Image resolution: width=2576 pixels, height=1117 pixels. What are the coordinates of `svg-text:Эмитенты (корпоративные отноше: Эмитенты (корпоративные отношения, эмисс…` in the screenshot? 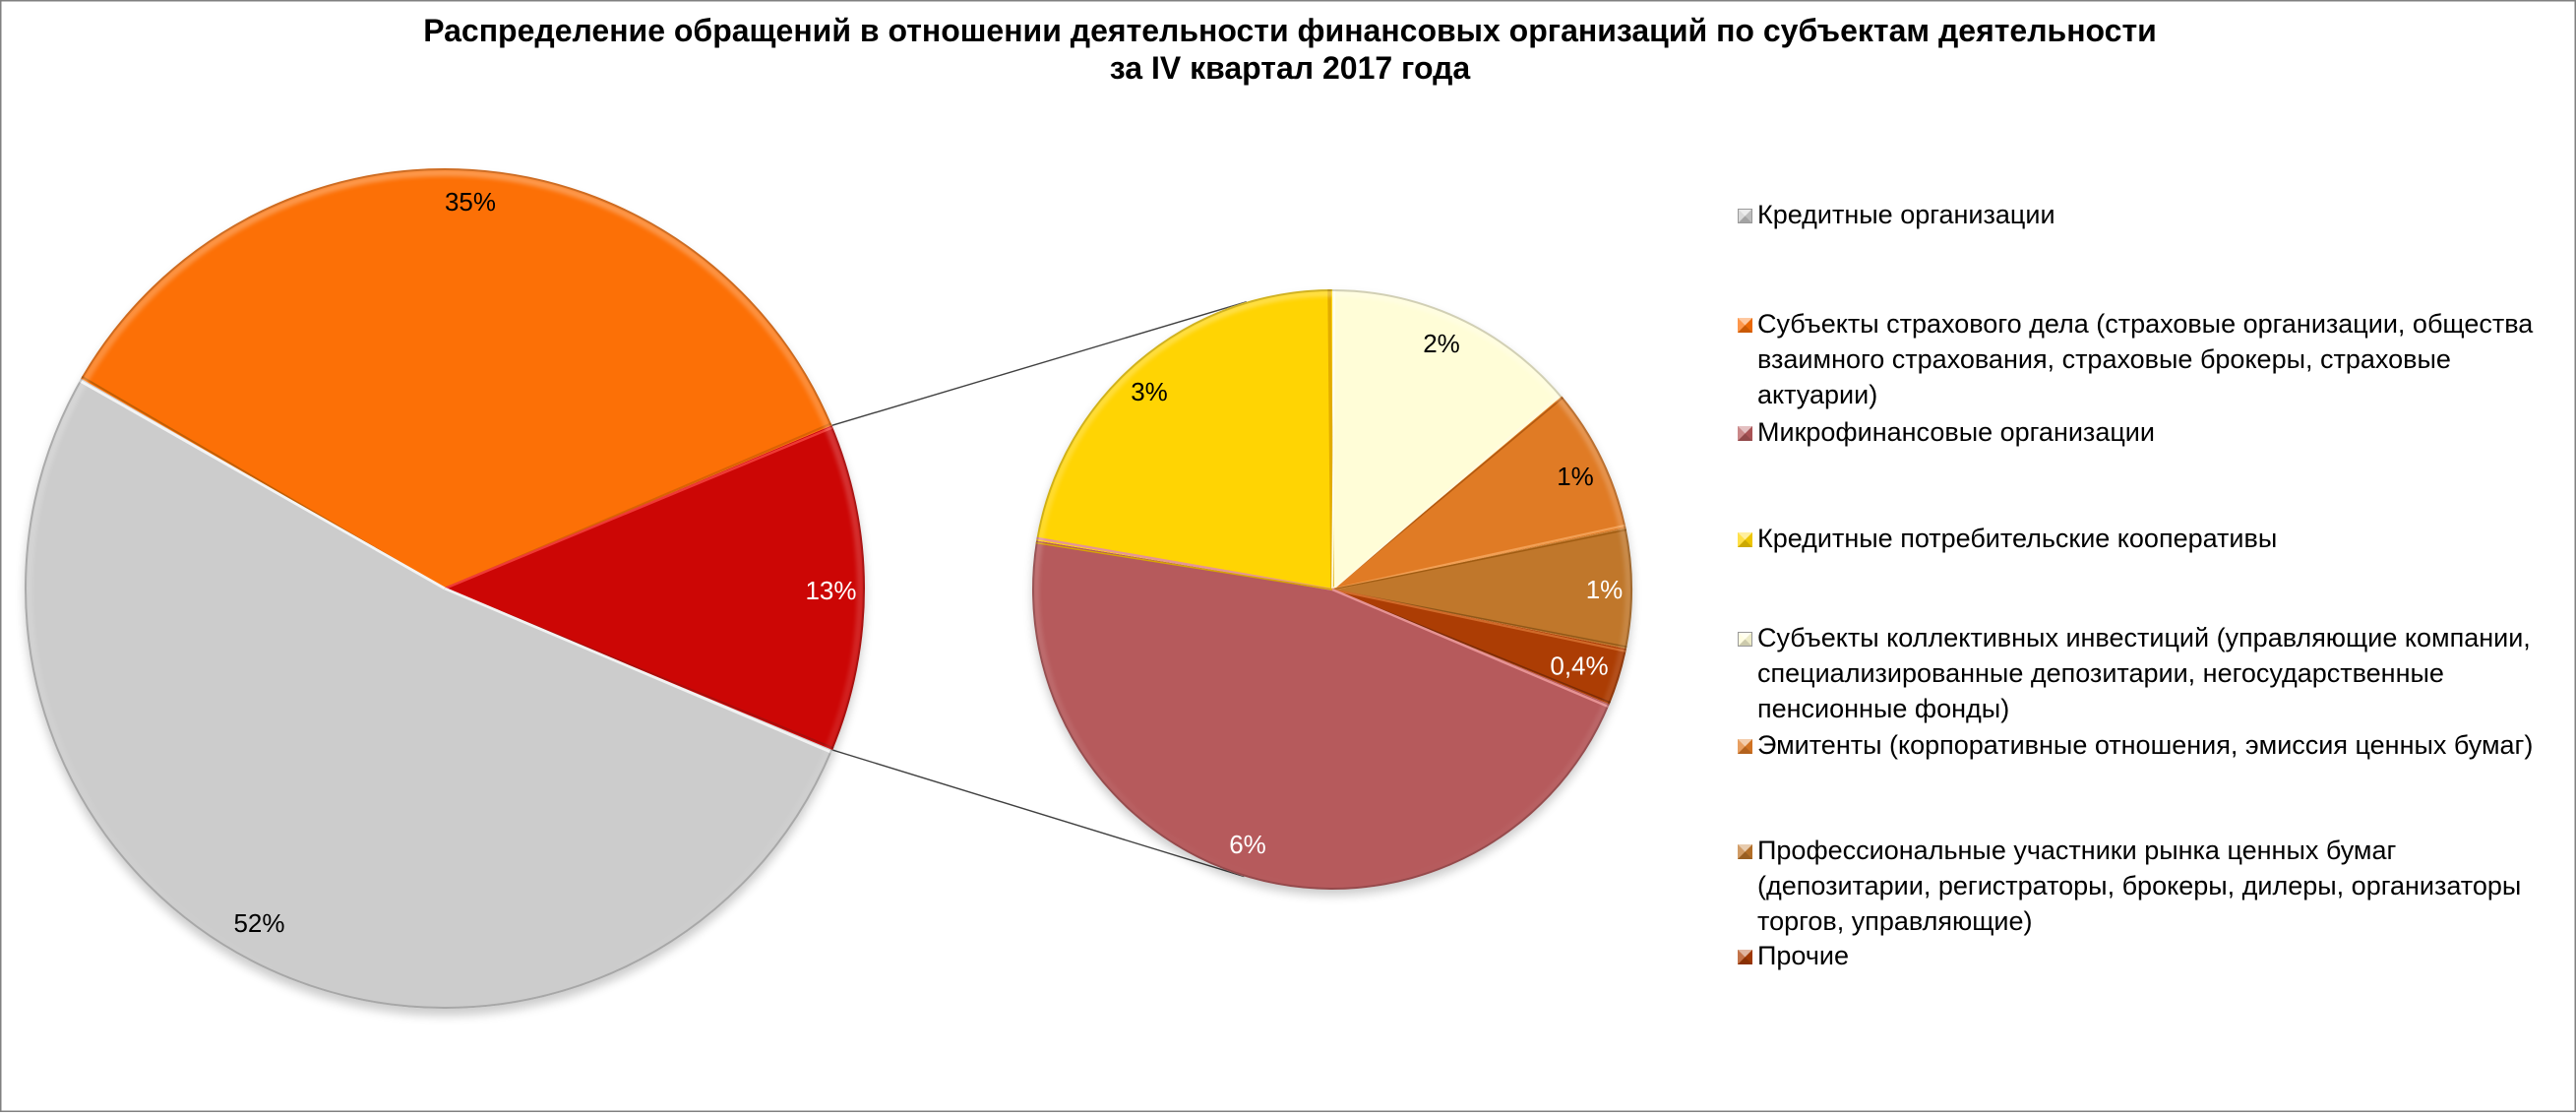 It's located at (2145, 745).